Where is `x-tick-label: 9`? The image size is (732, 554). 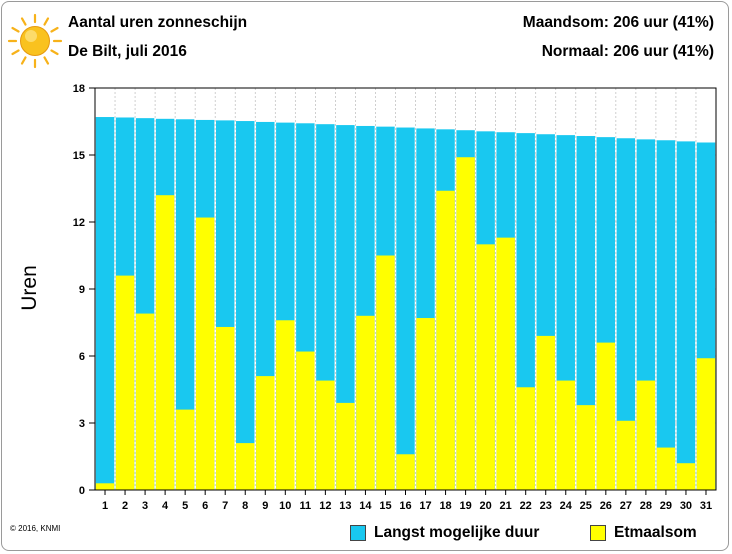
x-tick-label: 9 is located at coordinates (265, 506).